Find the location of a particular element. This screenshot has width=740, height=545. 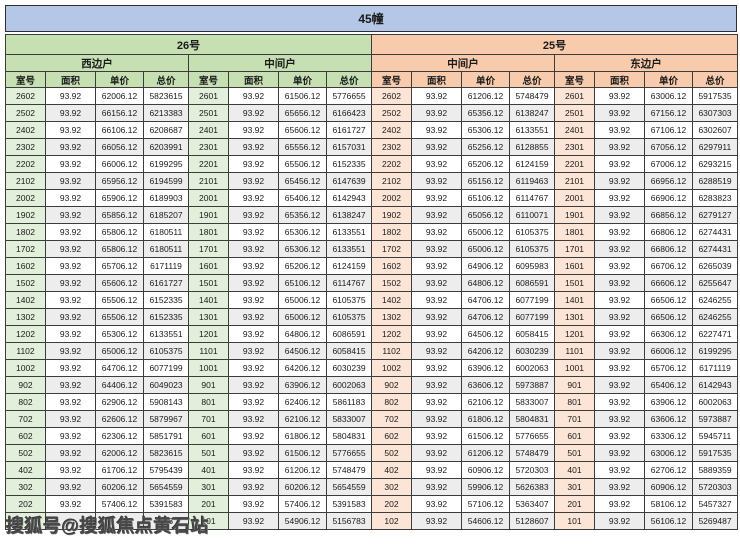

total-price-cell: 5776655 is located at coordinates (349, 453).